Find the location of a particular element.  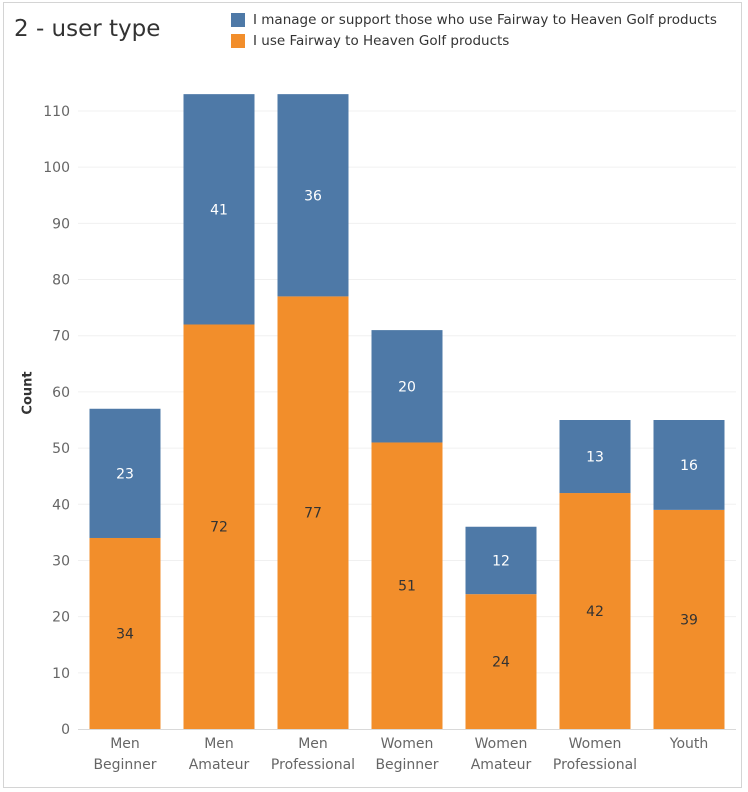

data-label-use-4: 24 is located at coordinates (501, 663).